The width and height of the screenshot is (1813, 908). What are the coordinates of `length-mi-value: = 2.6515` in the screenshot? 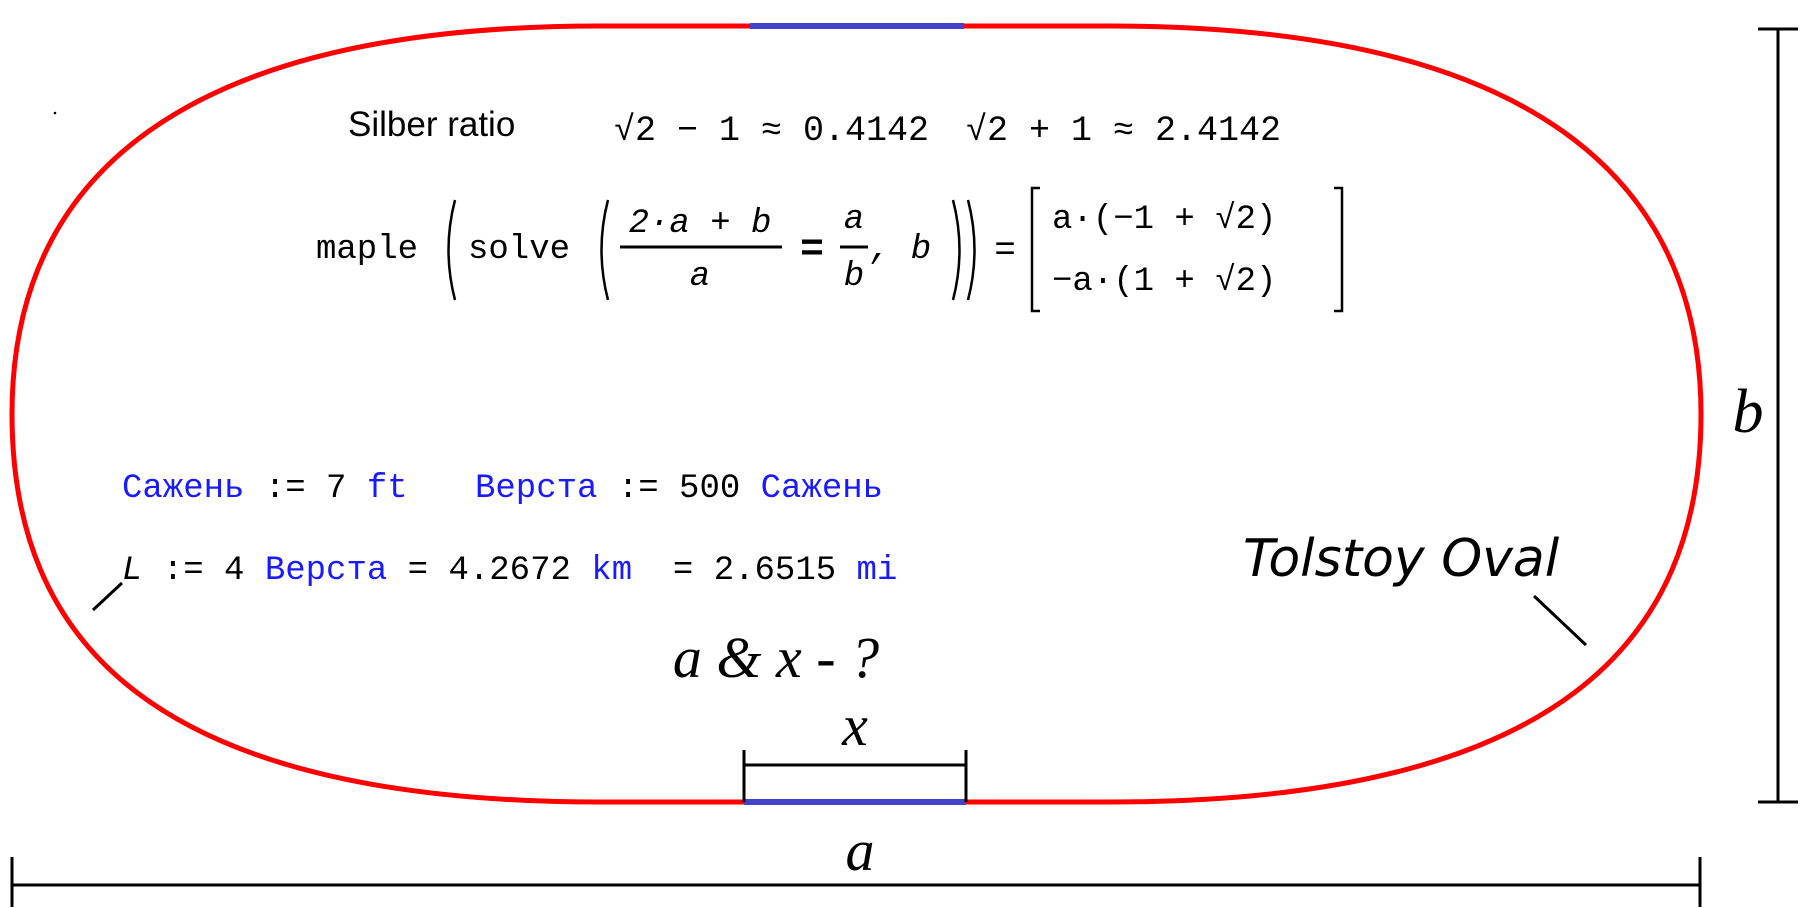 It's located at (744, 571).